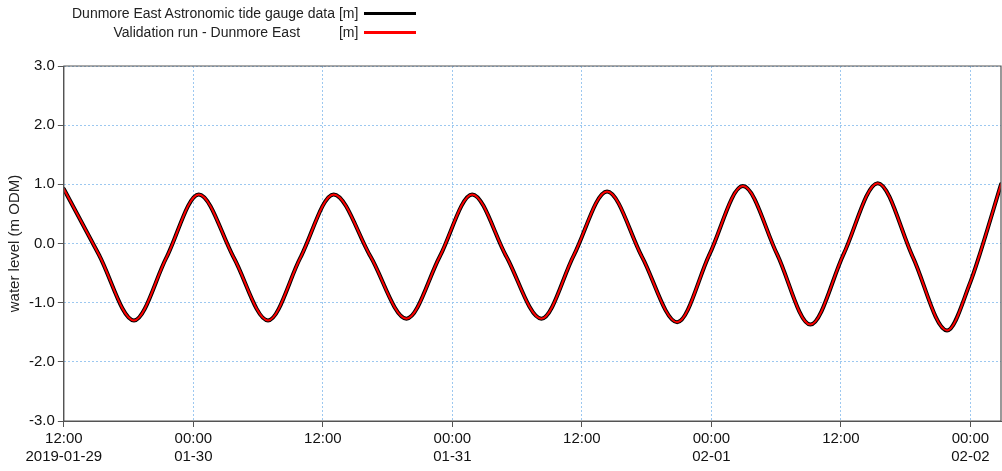 The width and height of the screenshot is (1002, 471). I want to click on y-tick-label: -1.0, so click(41, 301).